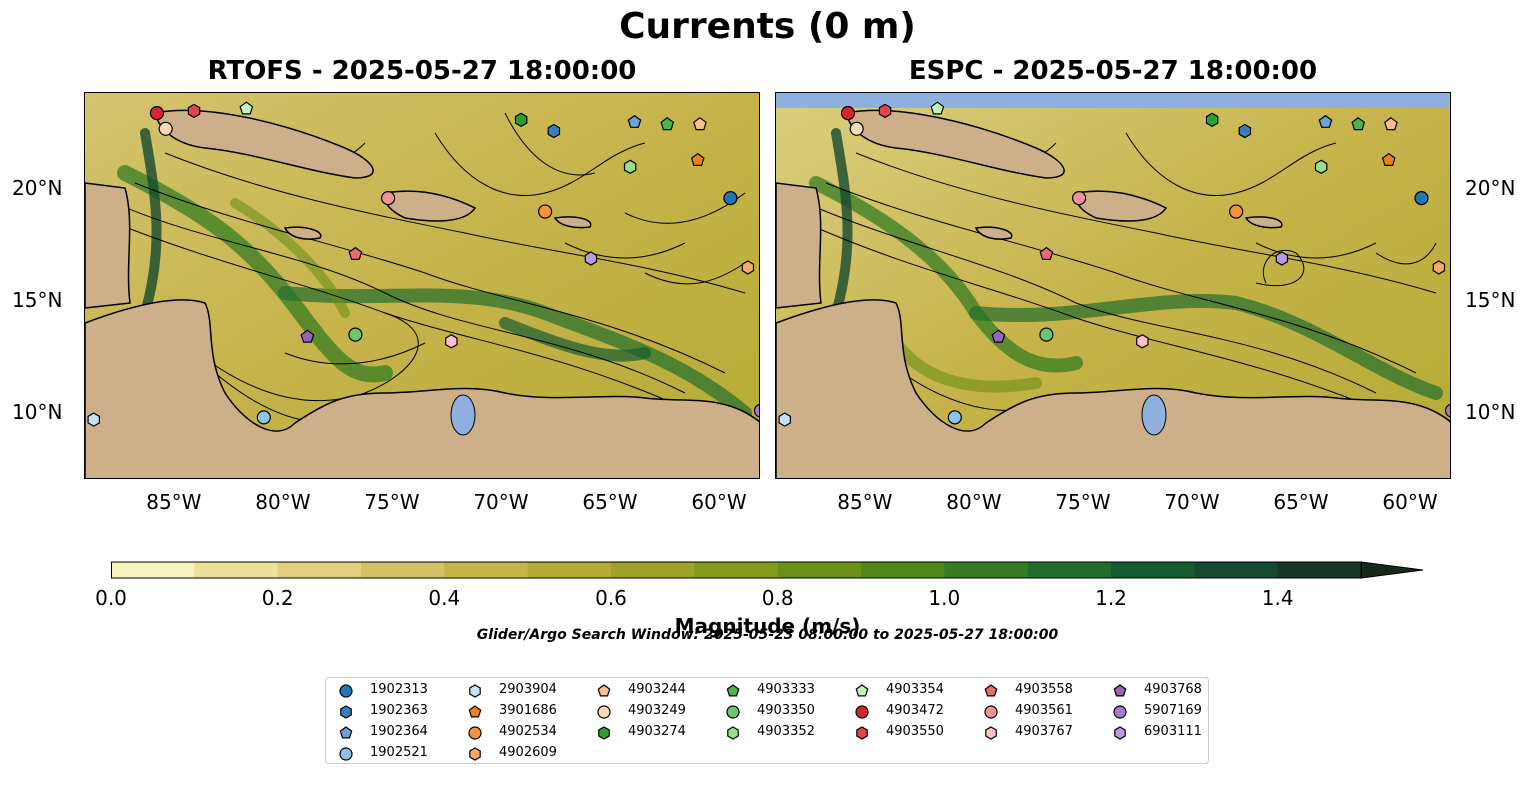 The height and width of the screenshot is (802, 1535). What do you see at coordinates (1392, 570) in the screenshot?
I see `colorbar-extend-arrow` at bounding box center [1392, 570].